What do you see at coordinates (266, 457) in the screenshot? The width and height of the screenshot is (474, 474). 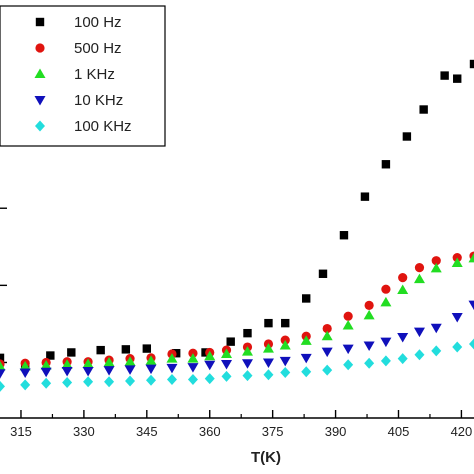 I see `x-axis-title: T(K)` at bounding box center [266, 457].